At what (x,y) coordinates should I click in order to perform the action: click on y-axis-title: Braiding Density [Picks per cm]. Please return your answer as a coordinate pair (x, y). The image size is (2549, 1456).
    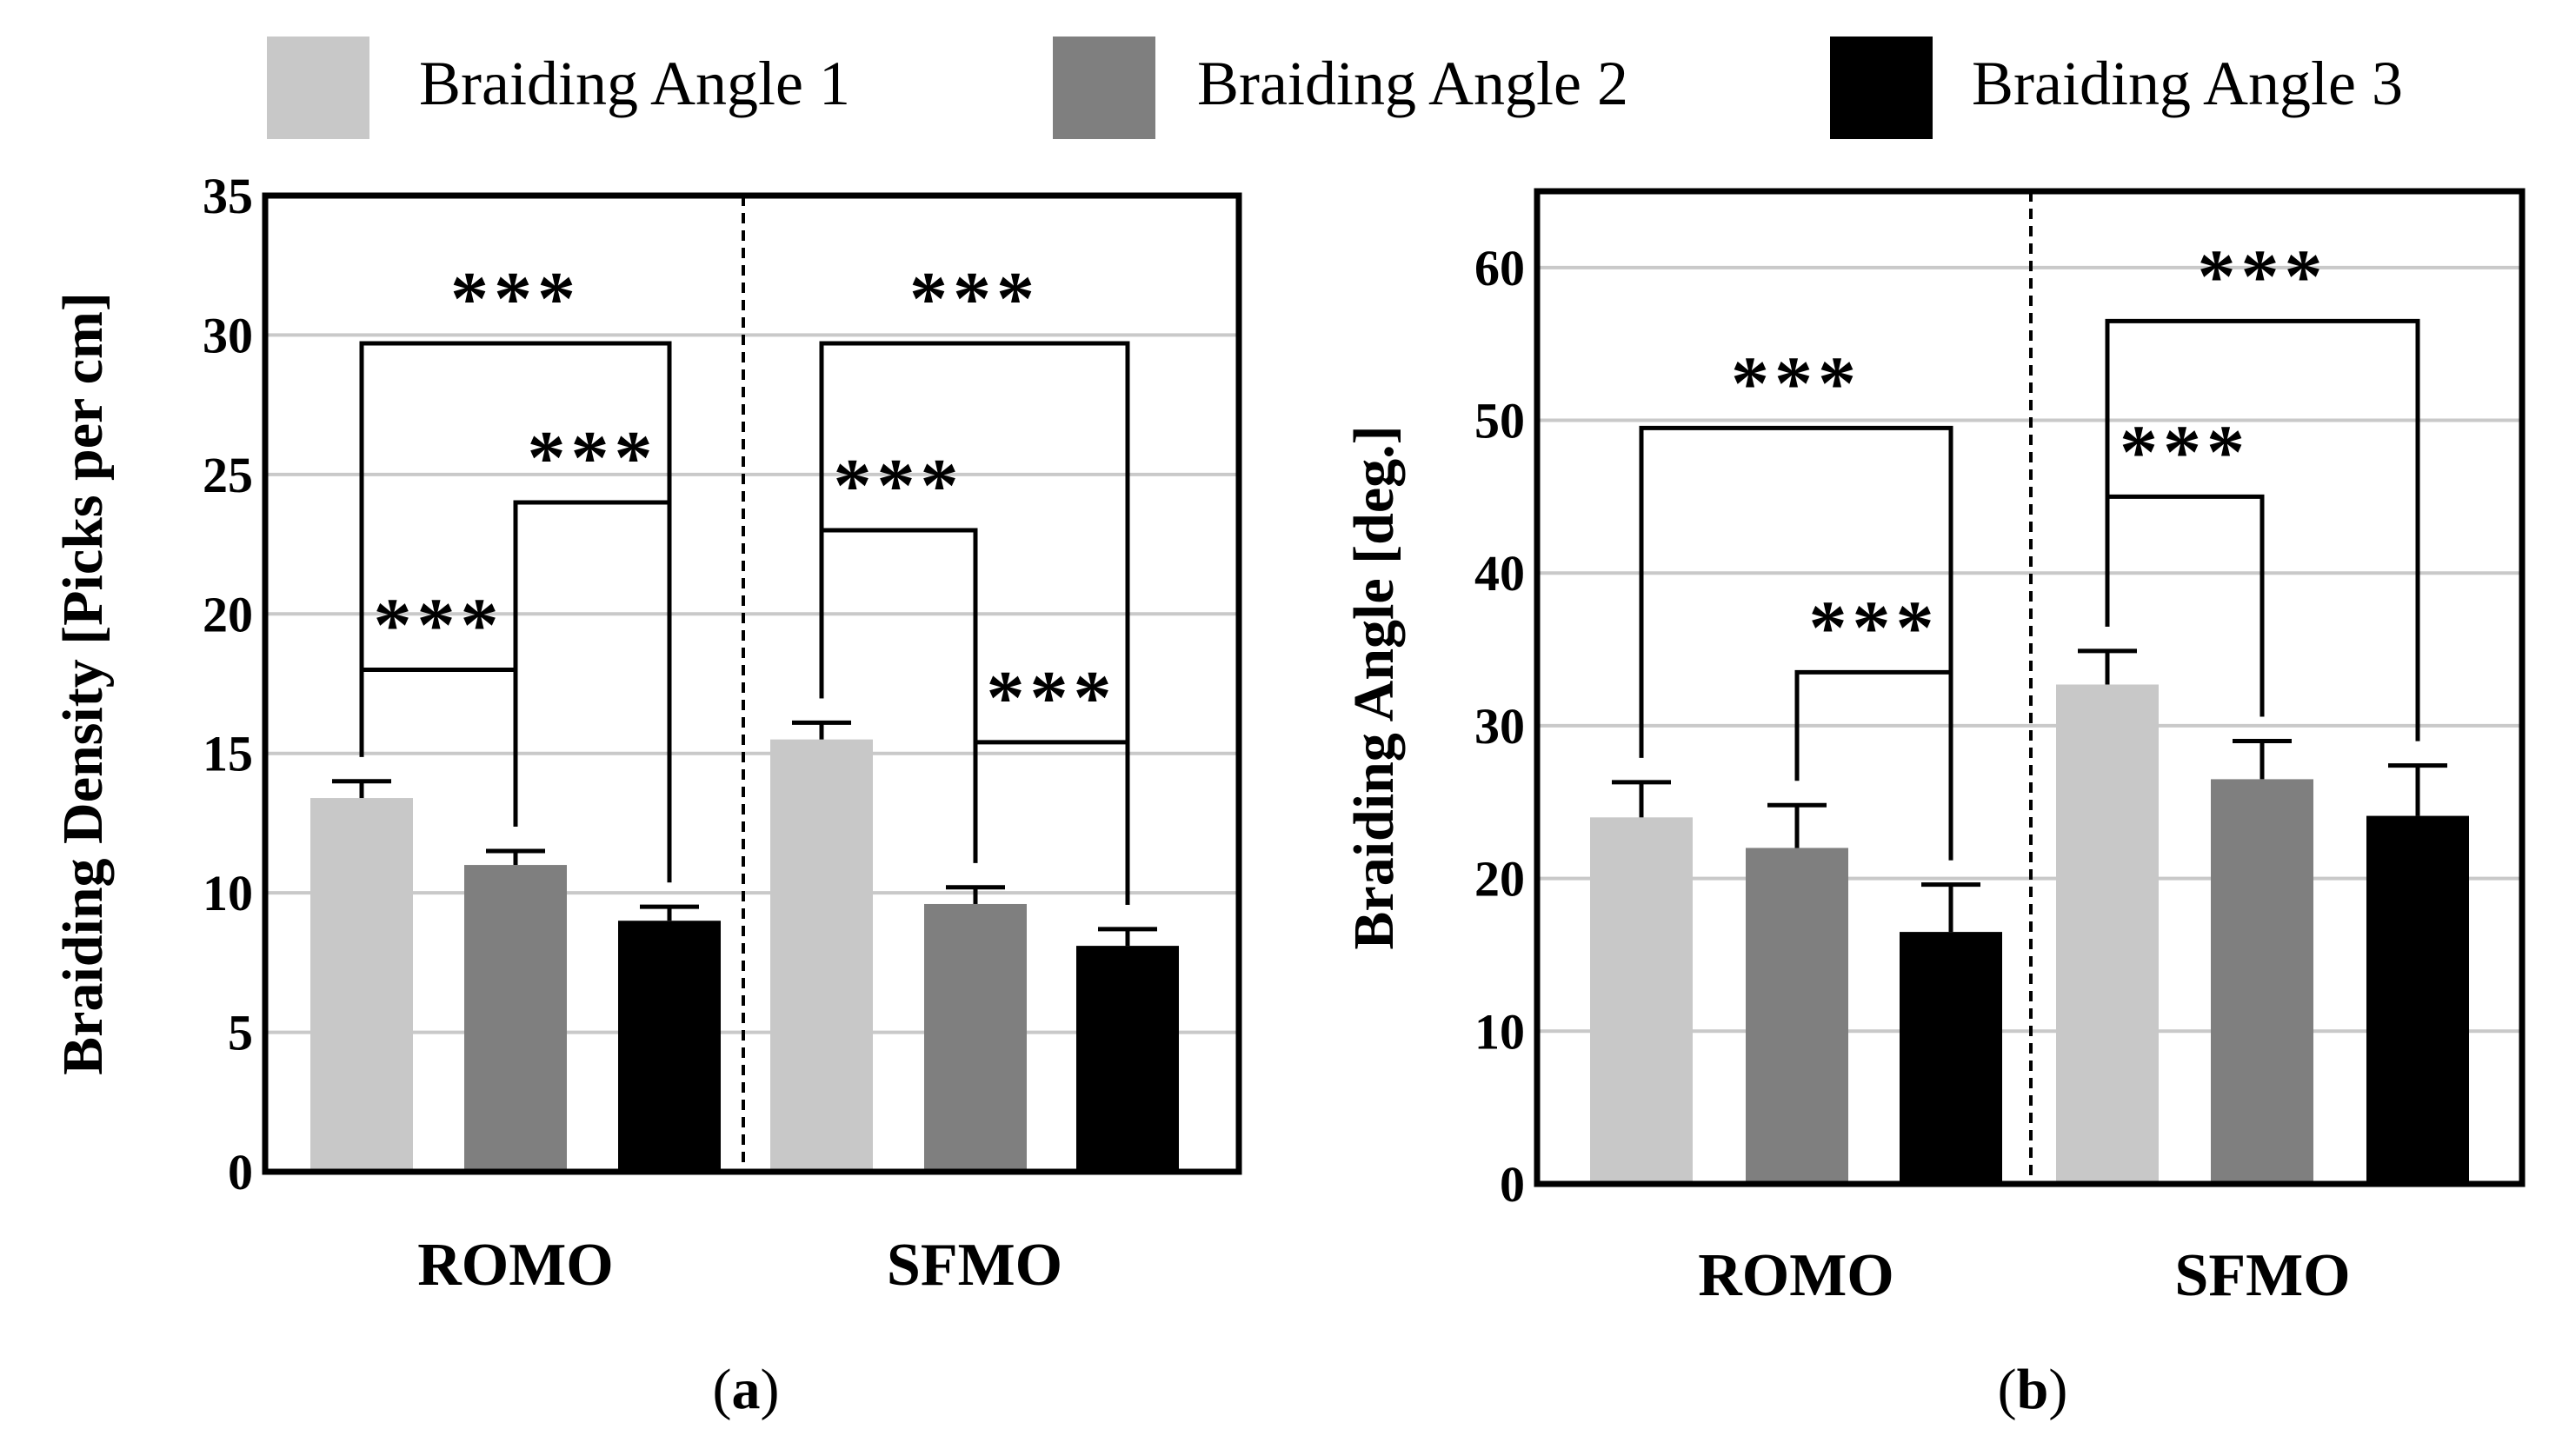
    Looking at the image, I should click on (83, 683).